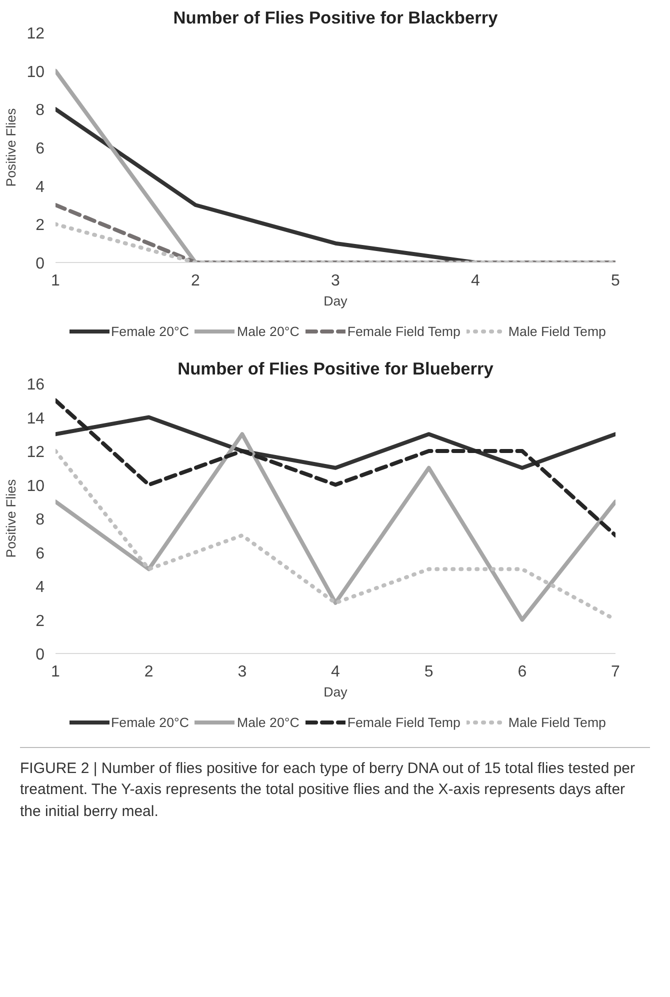 The width and height of the screenshot is (670, 997). Describe the element at coordinates (328, 790) in the screenshot. I see `caption: FIGURE 2 | Number of flies positive for each type of berry DNA out of 15 total flies tested per treatment. The Y-axis represents the total positive flies and the X-axis represents days after the initial berry meal.` at that location.